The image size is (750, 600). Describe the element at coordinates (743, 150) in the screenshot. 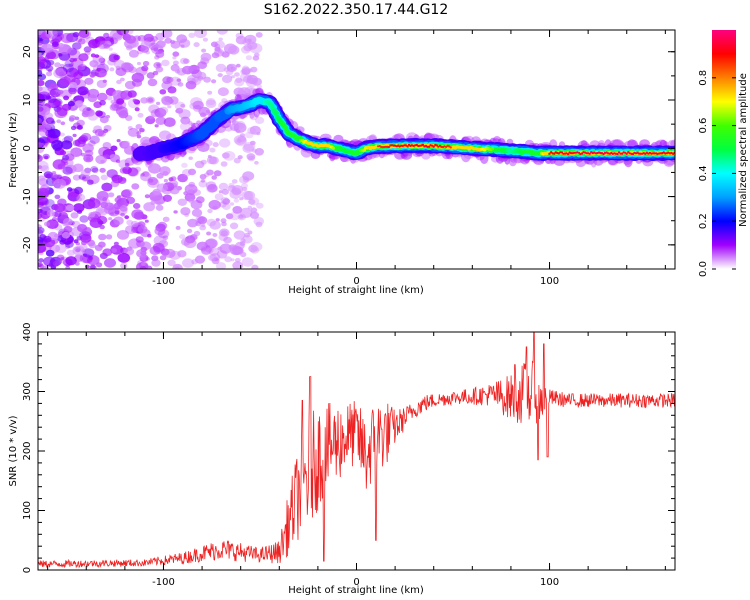

I see `colorbar-label: Normalized spectral amplitude` at that location.